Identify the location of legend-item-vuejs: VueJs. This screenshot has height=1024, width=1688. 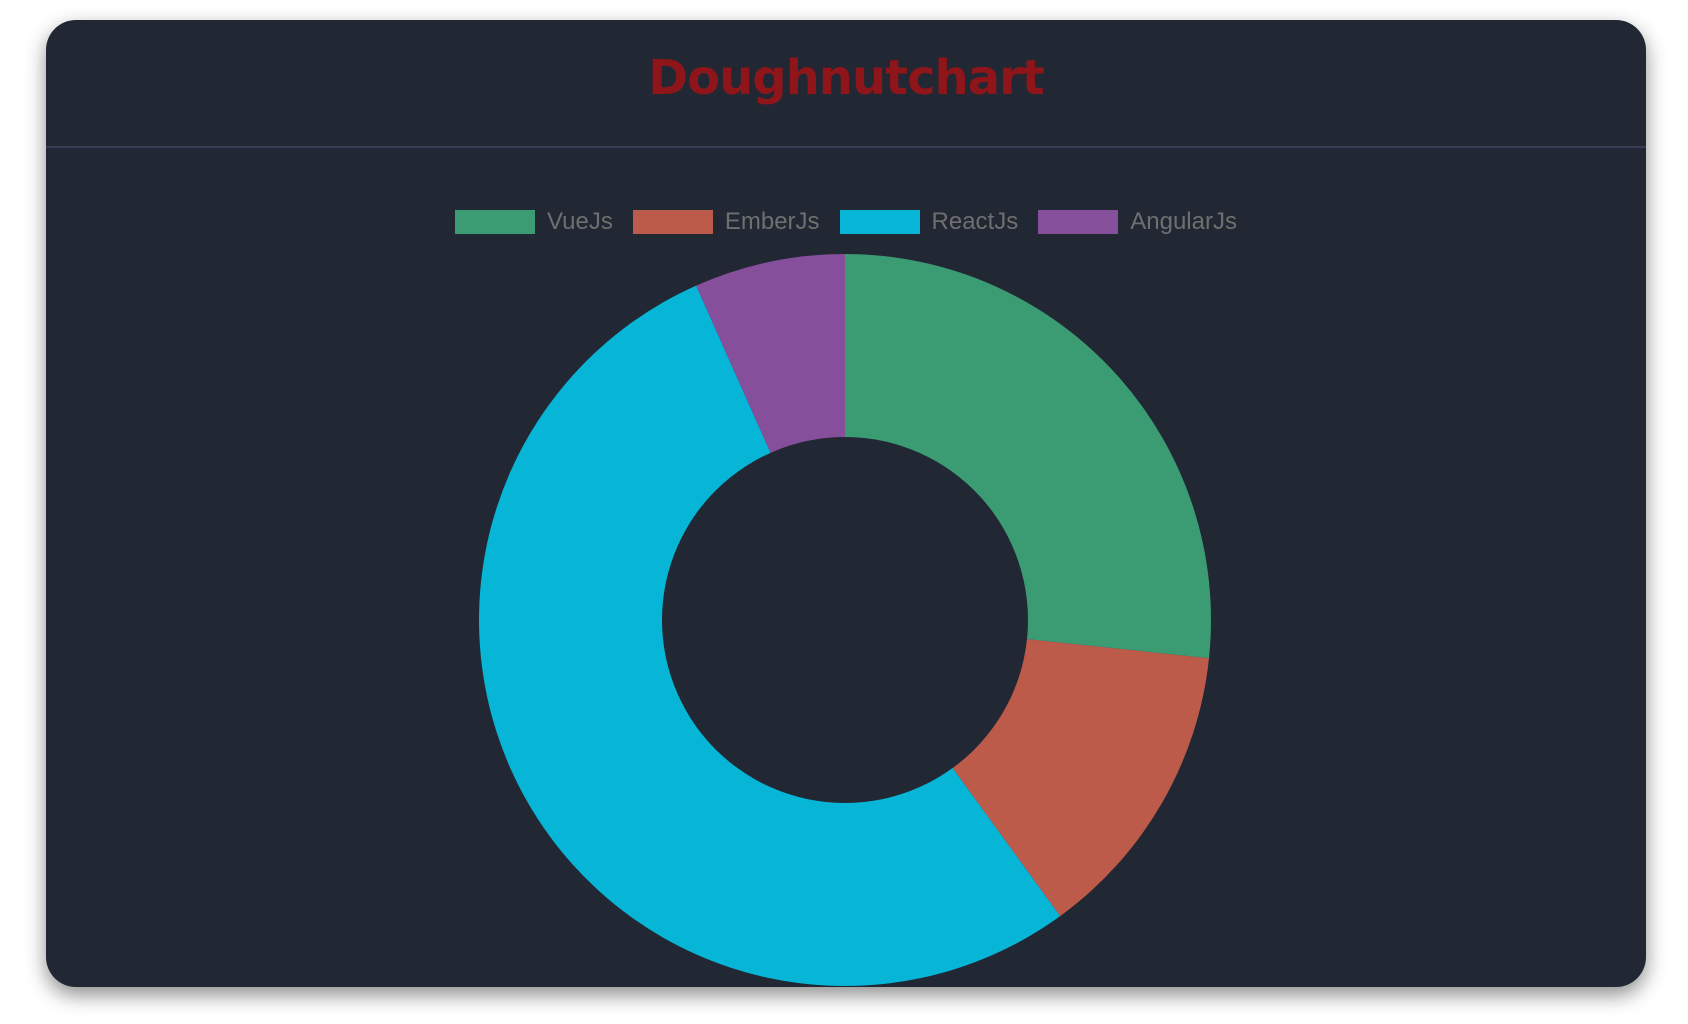
(534, 222).